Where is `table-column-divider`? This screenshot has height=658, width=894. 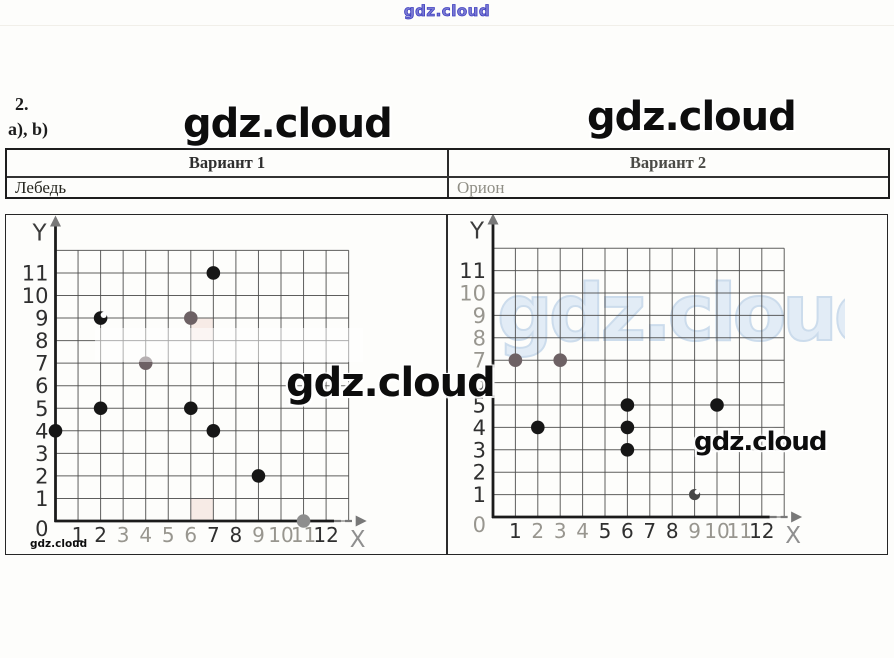 table-column-divider is located at coordinates (448, 173).